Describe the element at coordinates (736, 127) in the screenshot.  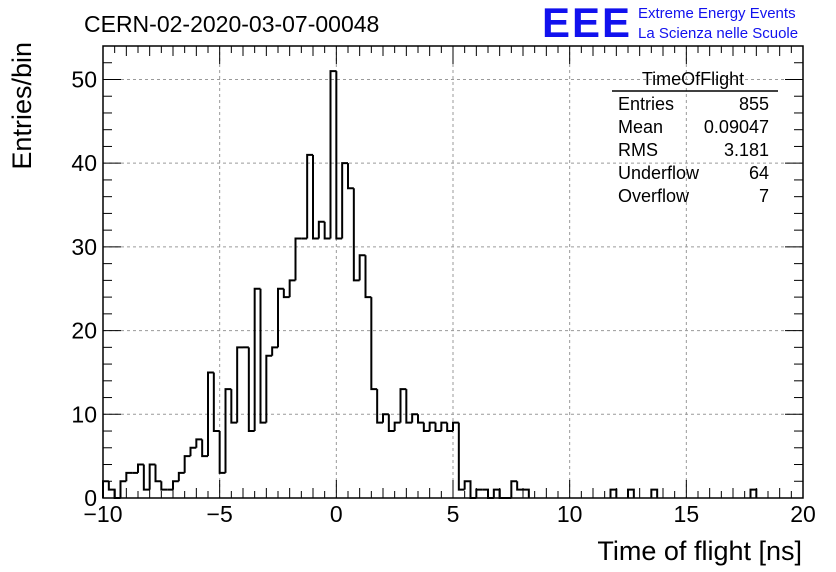
I see `stats-value: 0.09047` at that location.